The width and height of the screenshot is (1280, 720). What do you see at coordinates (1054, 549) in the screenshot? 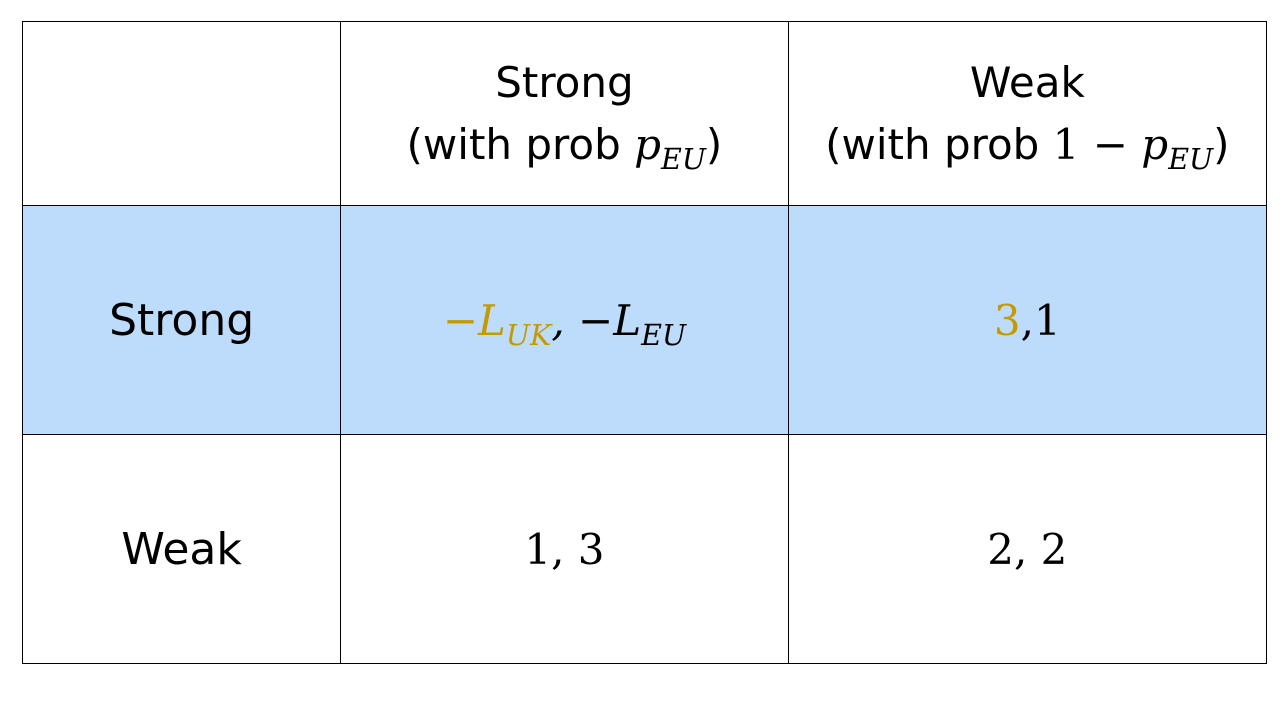
I see `eu-payoff: 2` at bounding box center [1054, 549].